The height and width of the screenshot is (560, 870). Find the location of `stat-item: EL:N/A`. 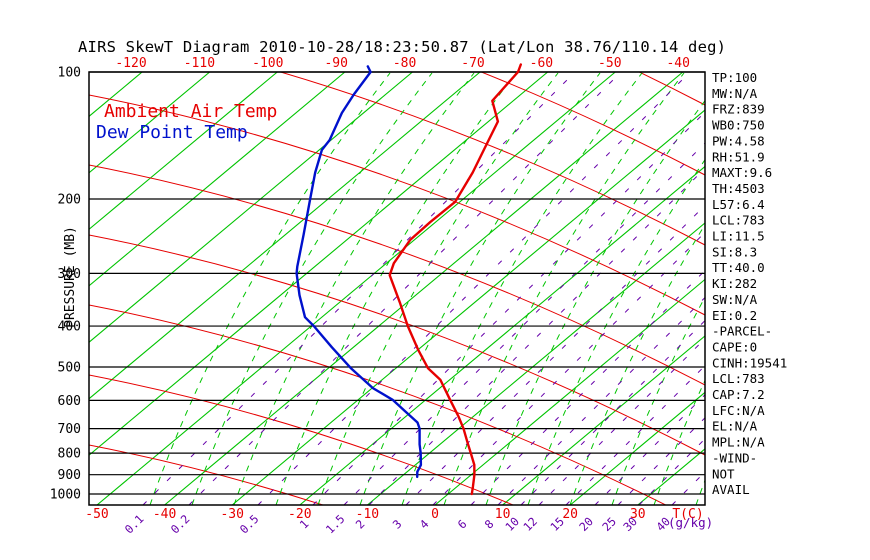

stat-item: EL:N/A is located at coordinates (735, 426).